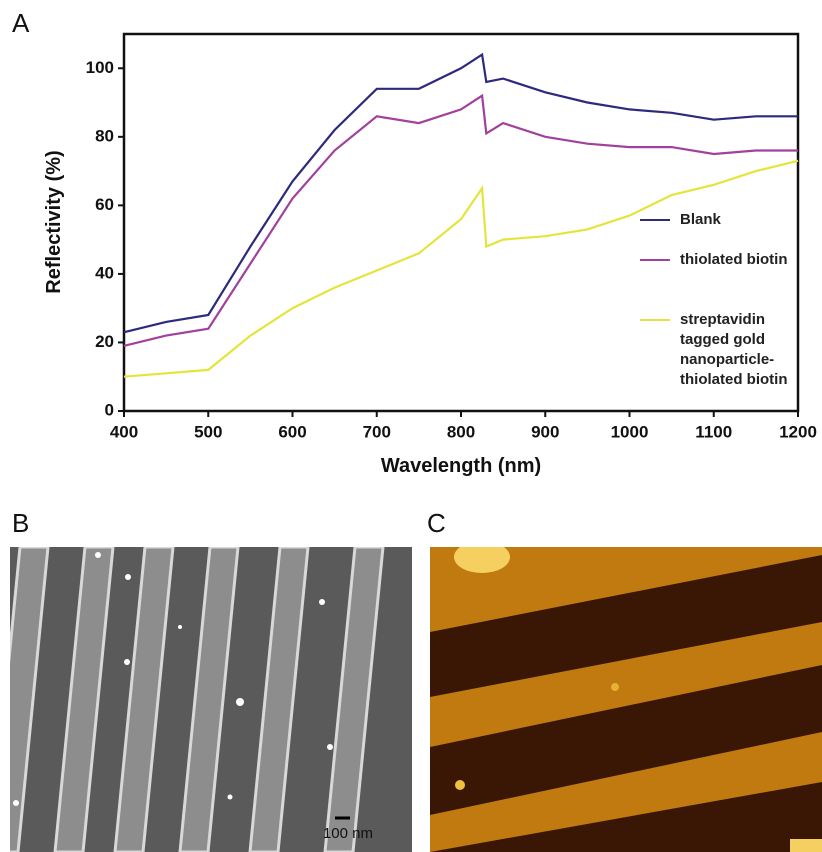 The width and height of the screenshot is (822, 852). I want to click on y-tick-label: 100, so click(100, 67).